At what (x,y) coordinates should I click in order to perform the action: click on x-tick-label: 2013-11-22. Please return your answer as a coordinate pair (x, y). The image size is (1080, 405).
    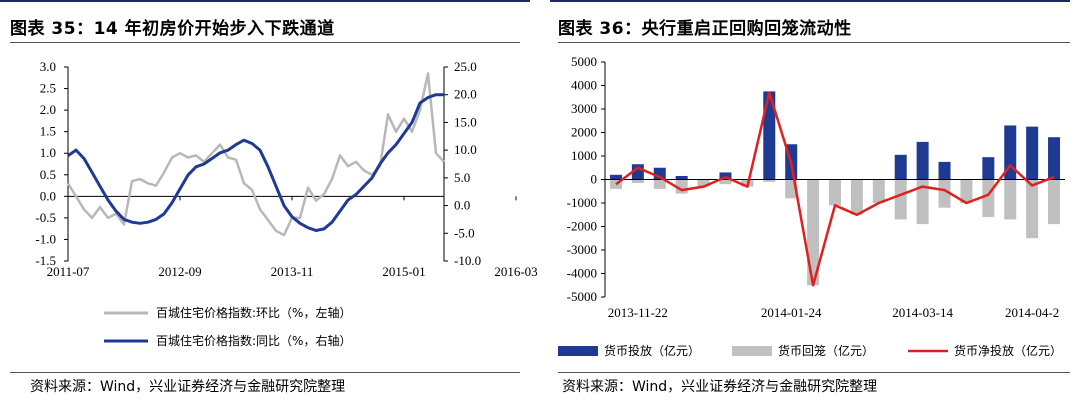
    Looking at the image, I should click on (638, 312).